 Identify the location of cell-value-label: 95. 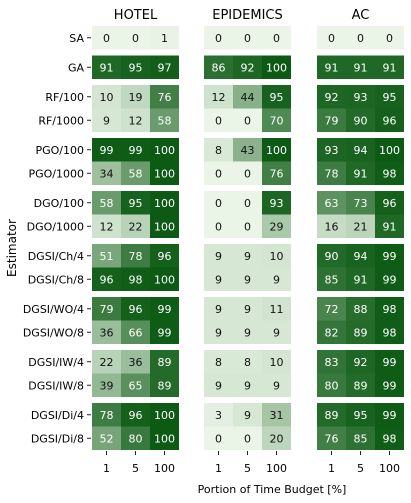
(136, 203).